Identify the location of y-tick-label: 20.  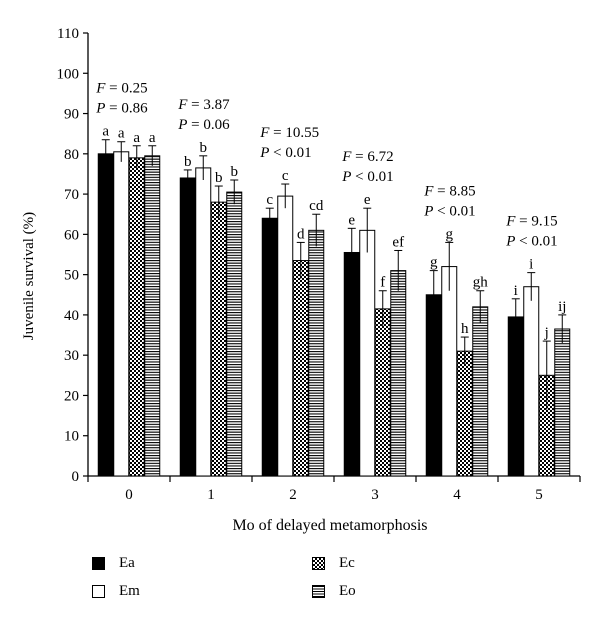
(71, 396).